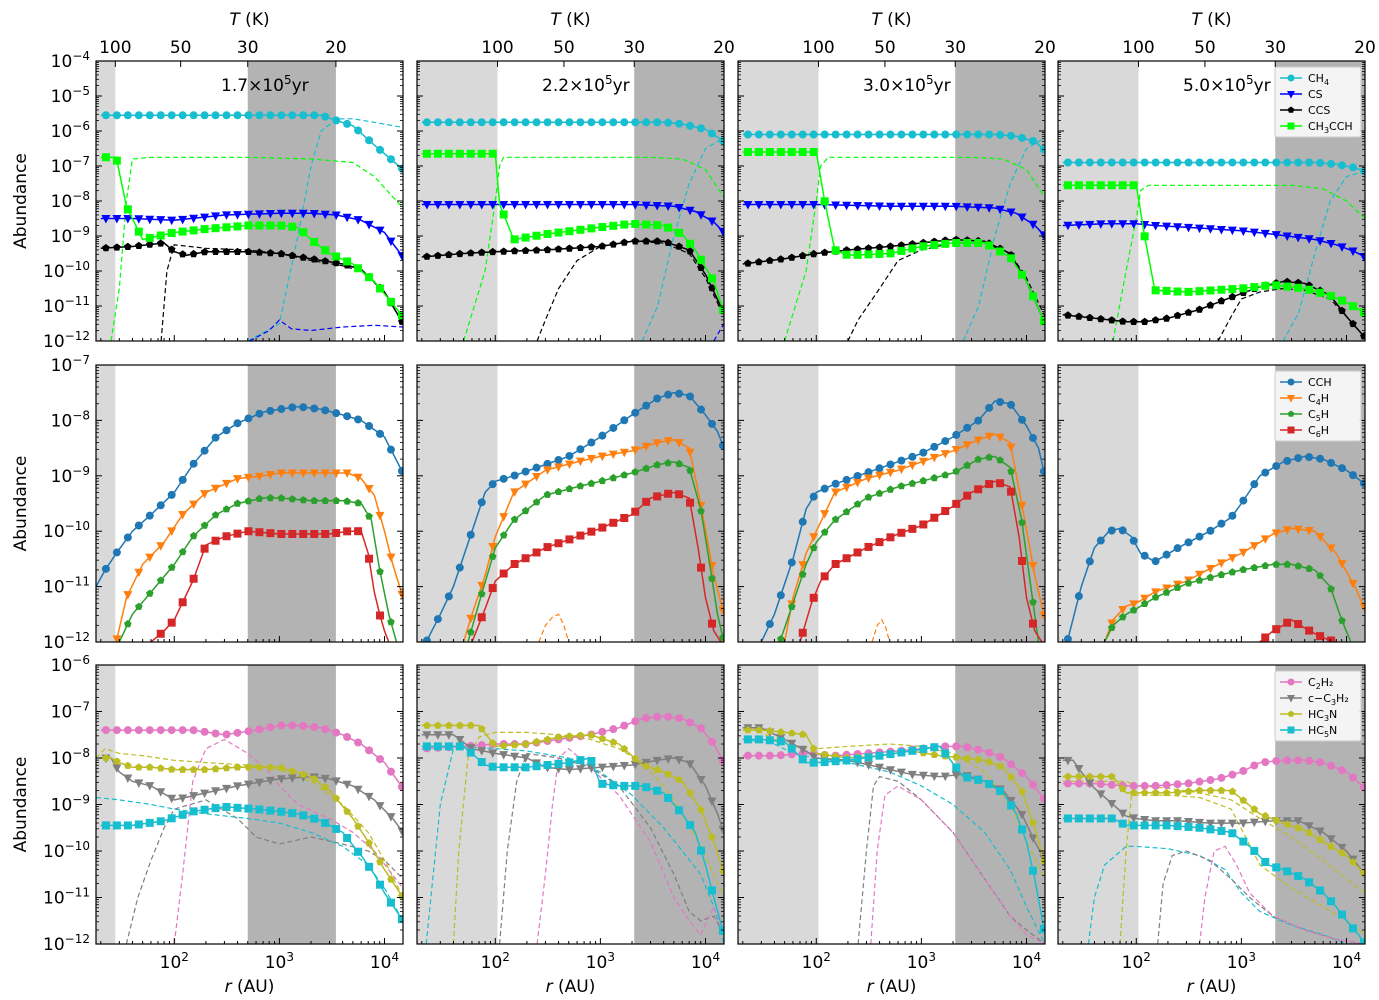  Describe the element at coordinates (70, 711) in the screenshot. I see `y-tick-label: 10⁻⁷` at that location.